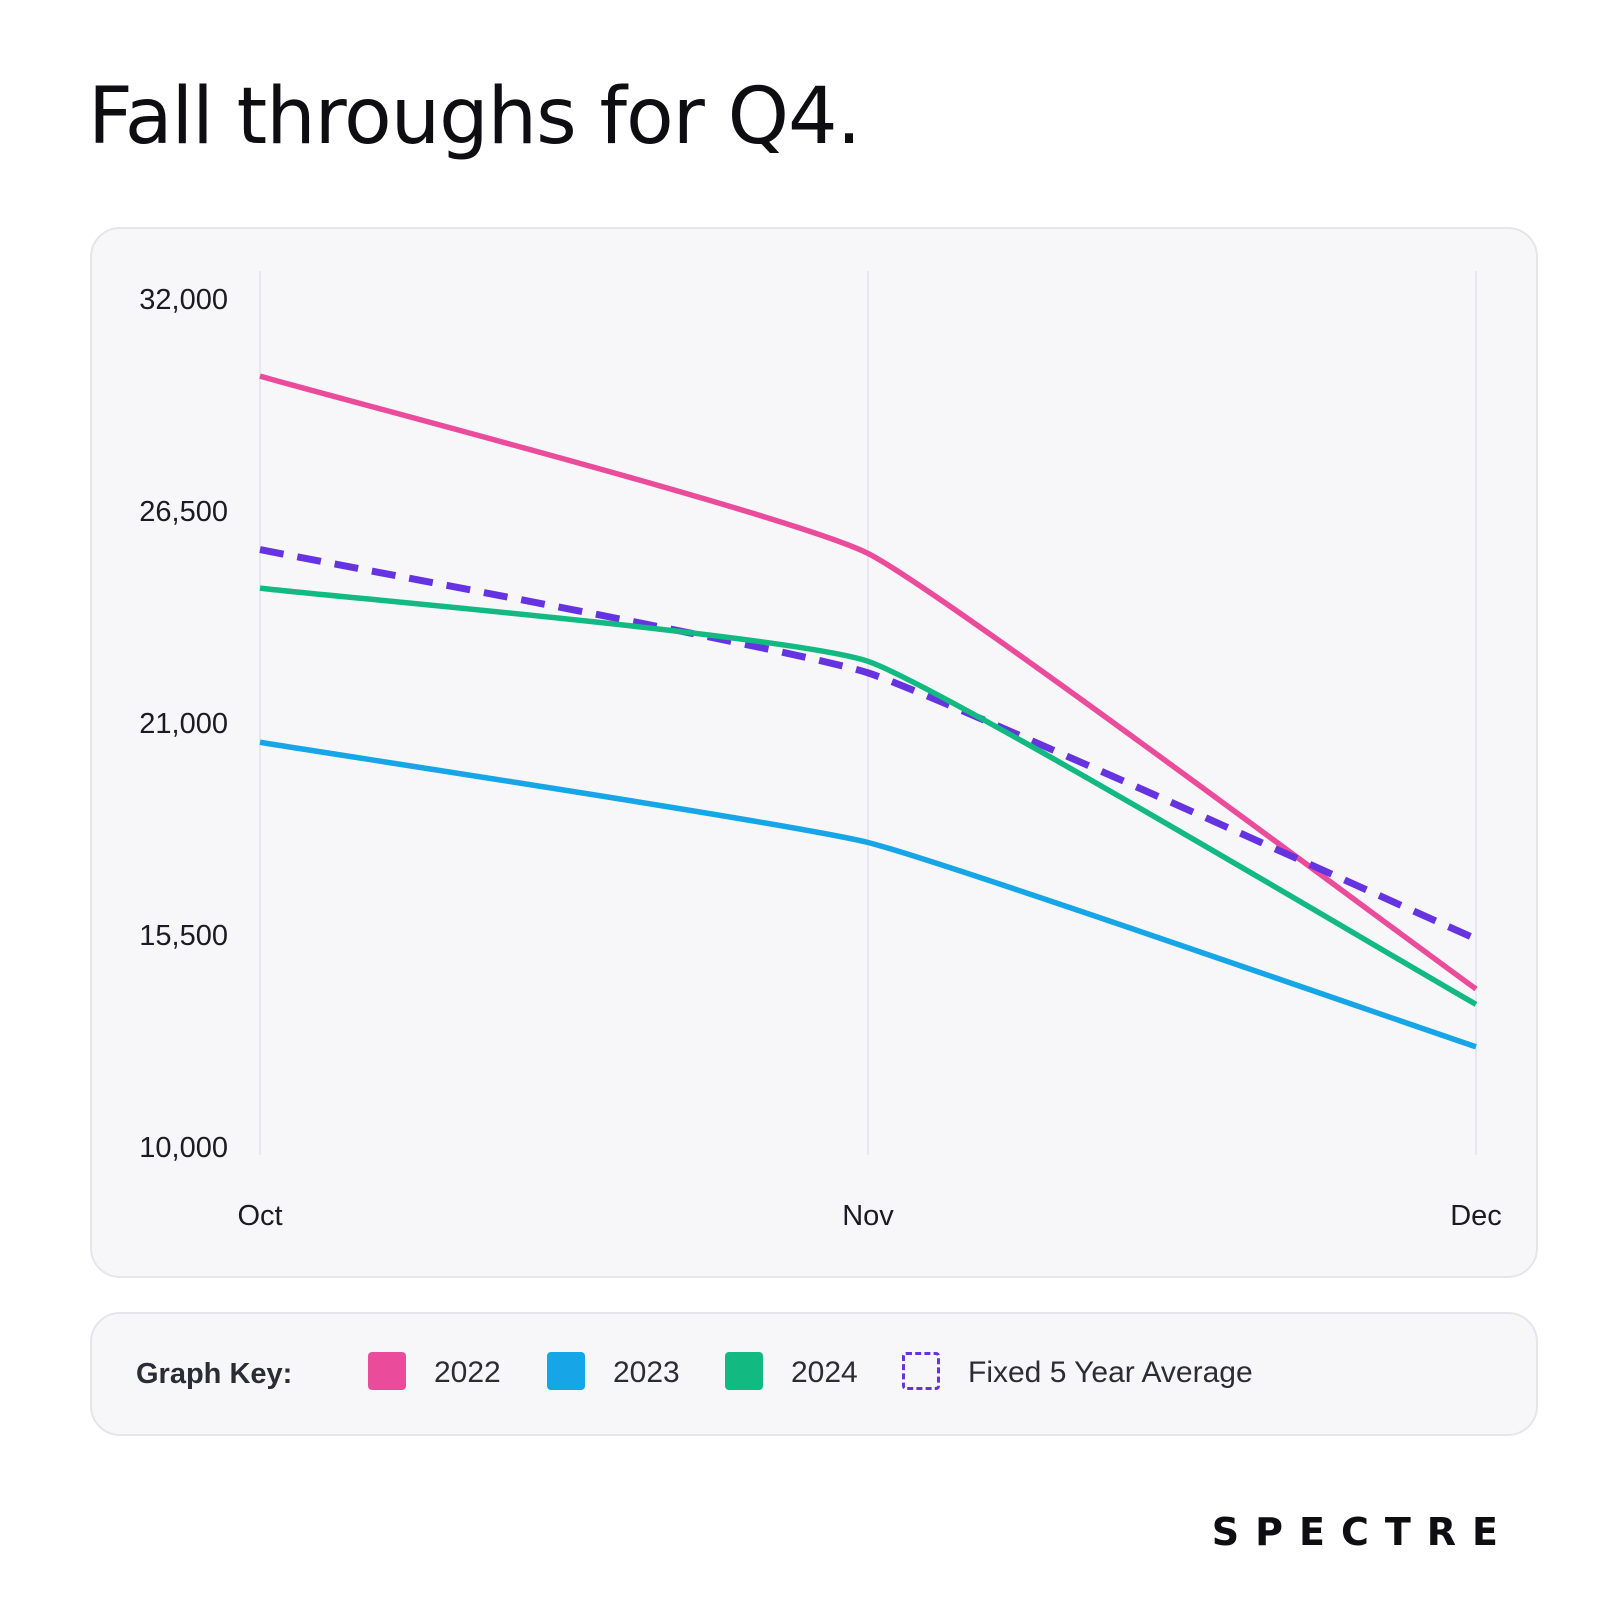  Describe the element at coordinates (183, 724) in the screenshot. I see `y-tick-label: 21,000` at that location.